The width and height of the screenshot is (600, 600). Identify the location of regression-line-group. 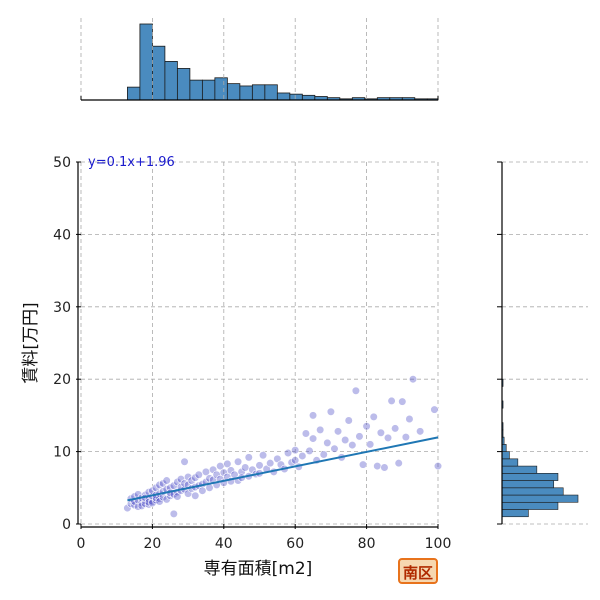
(283, 469).